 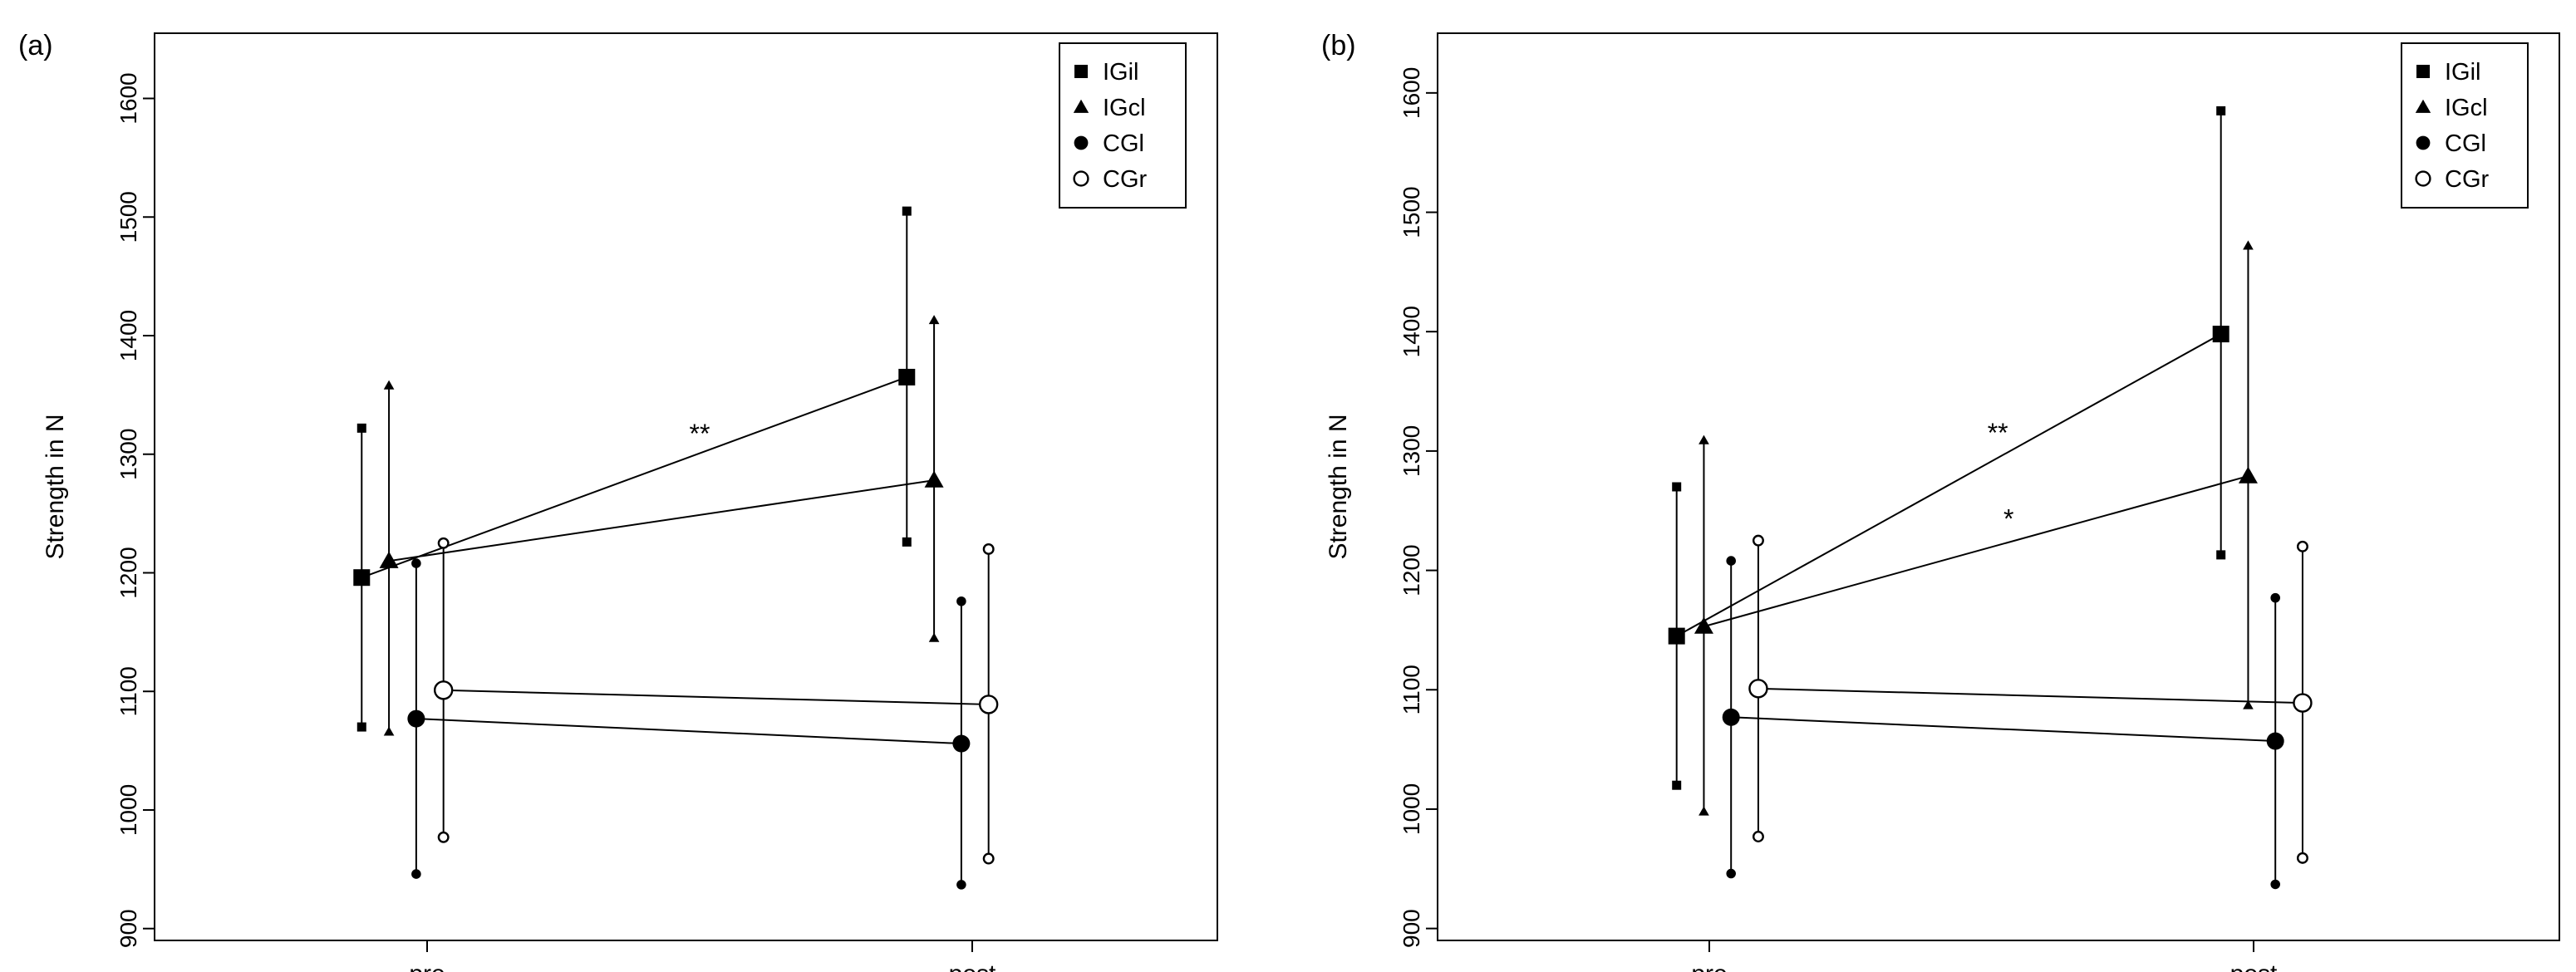 I want to click on y-tick-label: 900, so click(x=1411, y=929).